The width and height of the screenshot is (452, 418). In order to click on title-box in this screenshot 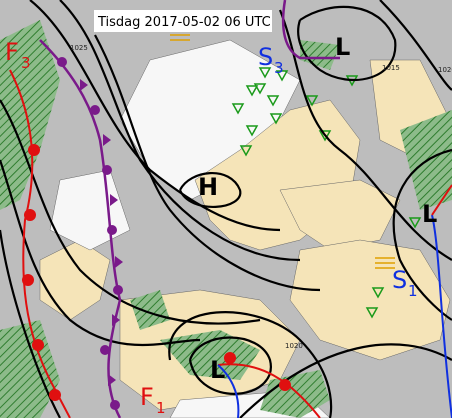, I will do `click(183, 21)`.